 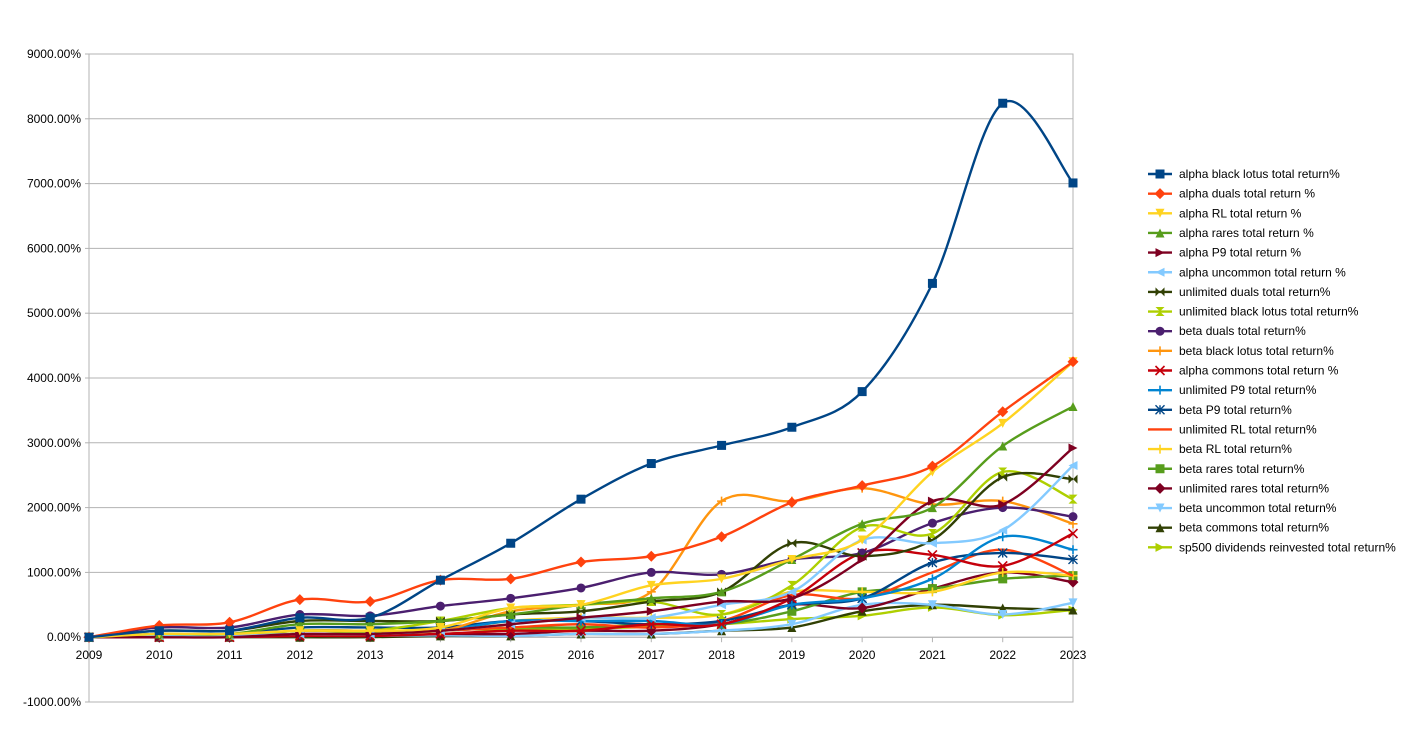 What do you see at coordinates (581, 655) in the screenshot?
I see `x-tick-label: 2016` at bounding box center [581, 655].